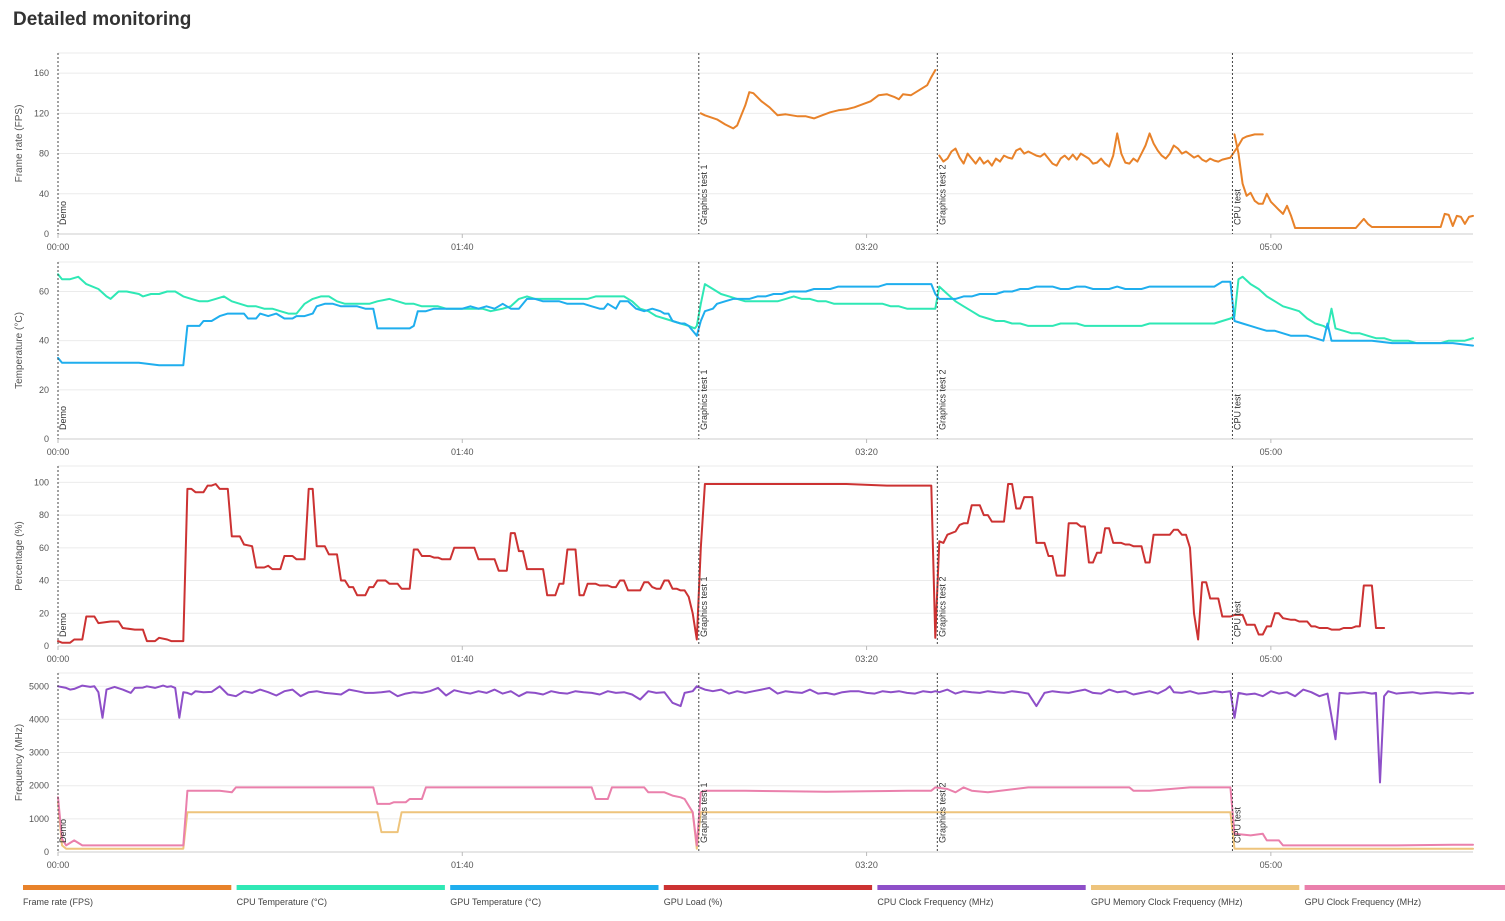 Image resolution: width=1505 pixels, height=921 pixels. What do you see at coordinates (693, 902) in the screenshot?
I see `legend-label: GPU Load (%)` at bounding box center [693, 902].